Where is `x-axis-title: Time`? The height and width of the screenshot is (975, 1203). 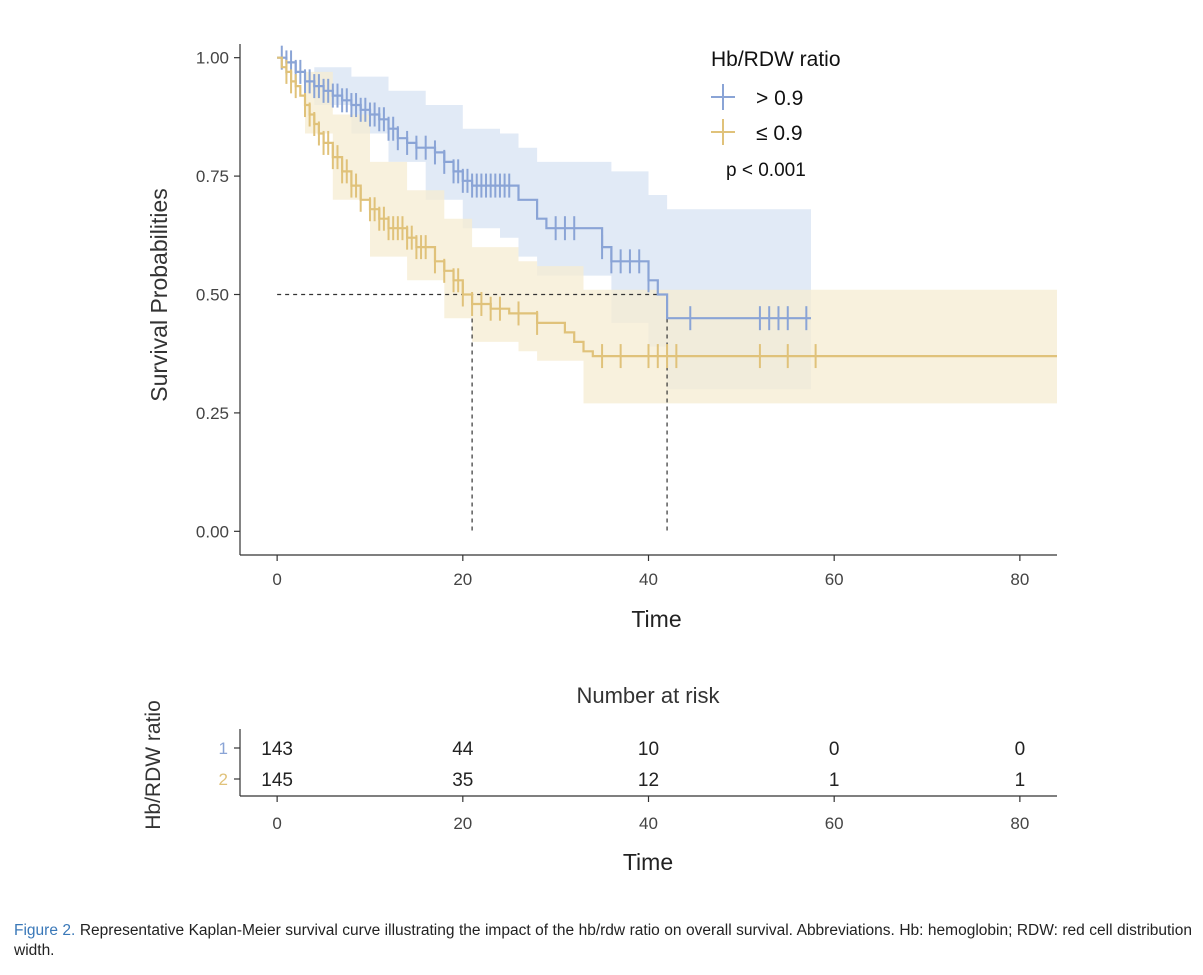
x-axis-title: Time is located at coordinates (656, 619).